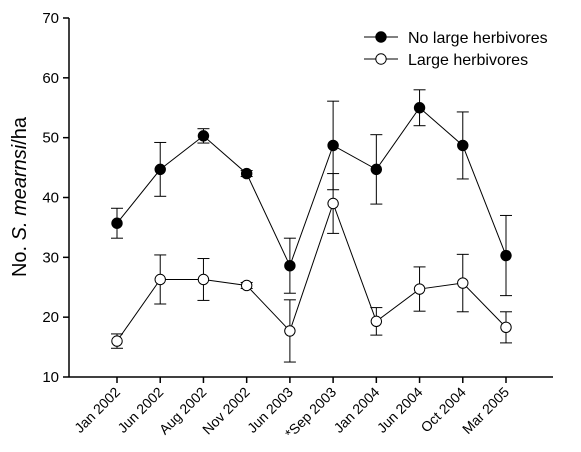 This screenshot has height=452, width=581. I want to click on legend-marker-filled-circle, so click(381, 37).